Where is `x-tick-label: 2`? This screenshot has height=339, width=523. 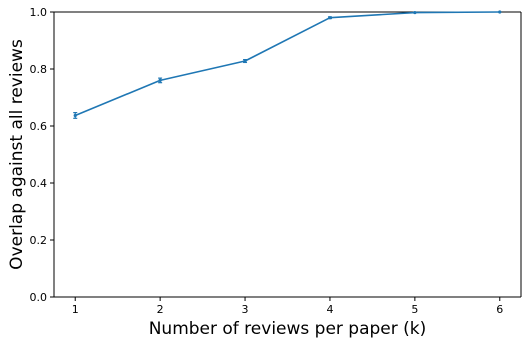
x-tick-label: 2 is located at coordinates (160, 309).